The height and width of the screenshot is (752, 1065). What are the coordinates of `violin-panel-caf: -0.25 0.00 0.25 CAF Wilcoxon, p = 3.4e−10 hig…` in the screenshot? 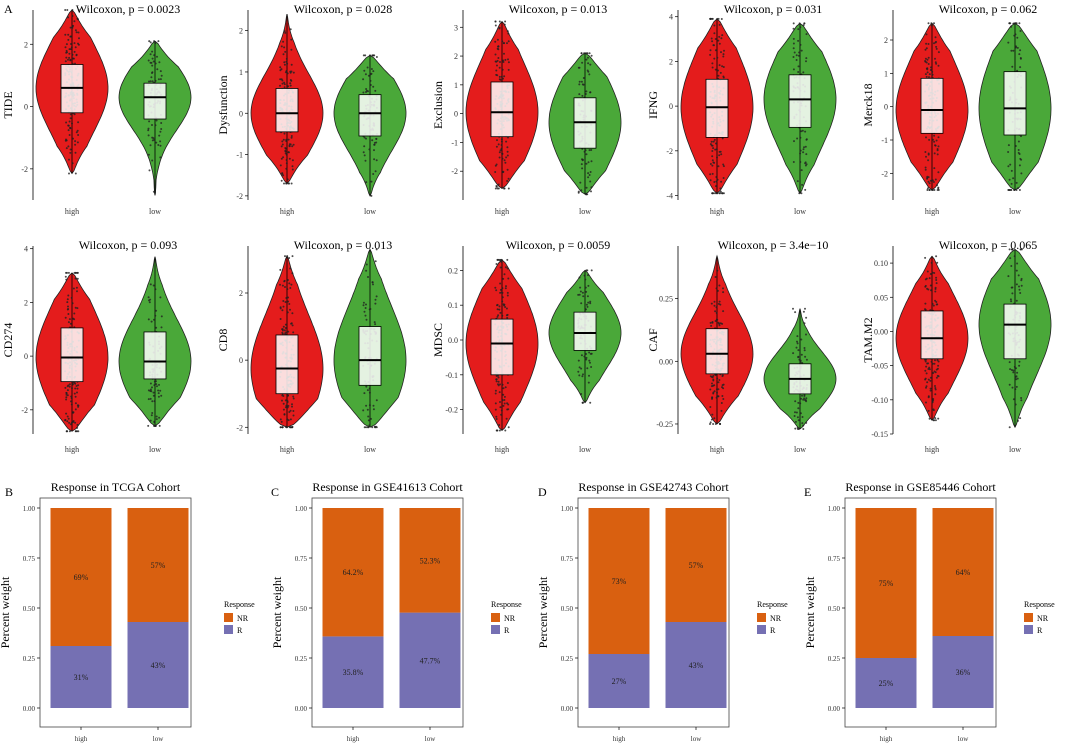 It's located at (741, 346).